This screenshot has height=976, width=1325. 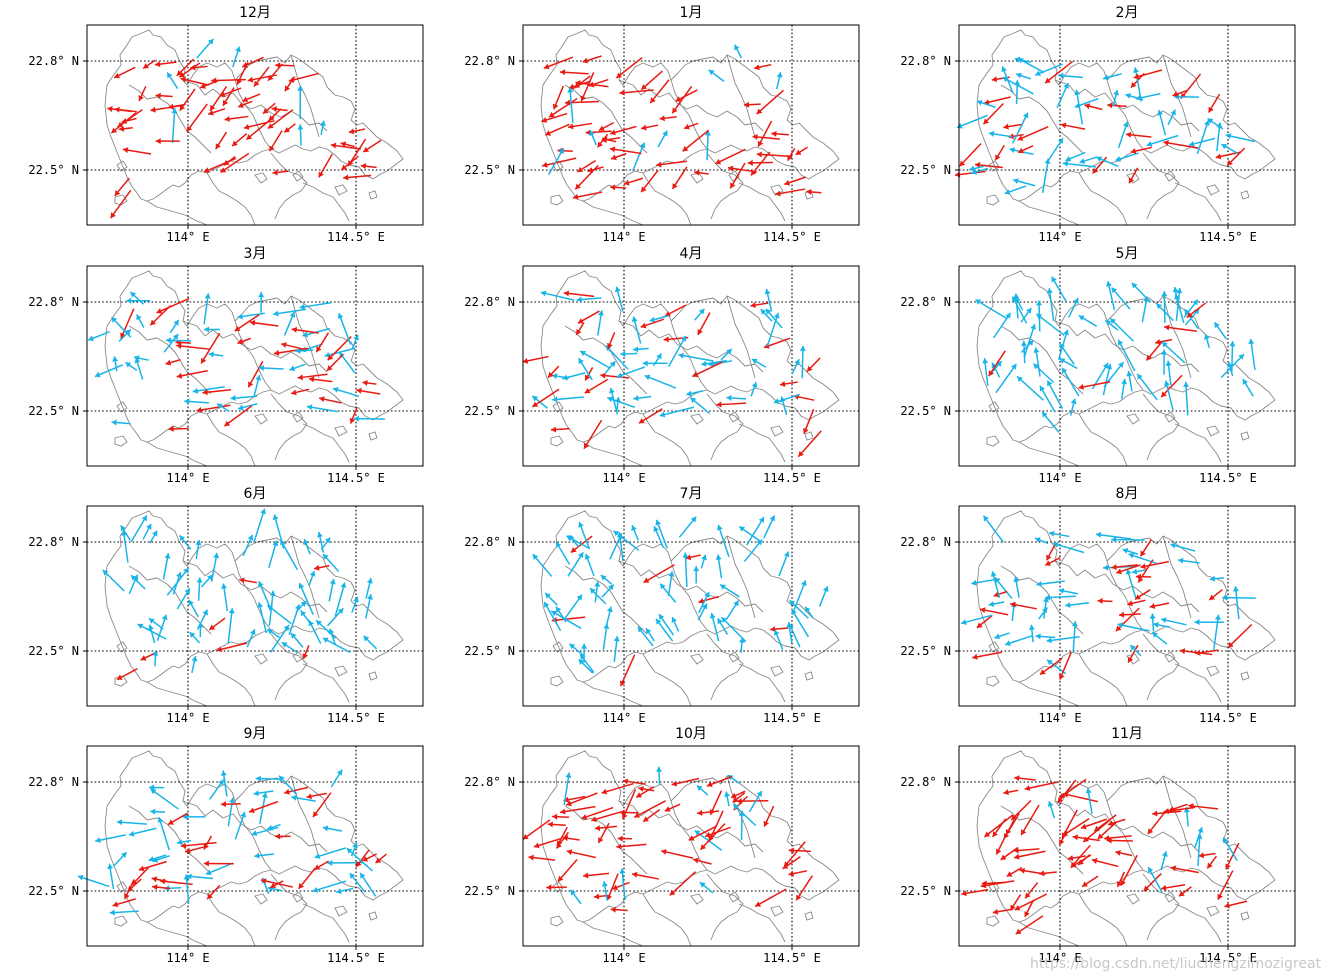 I want to click on map-panel: 3月 114° E 114.5° E 22.8° N 22.5° N, so click(x=226, y=365).